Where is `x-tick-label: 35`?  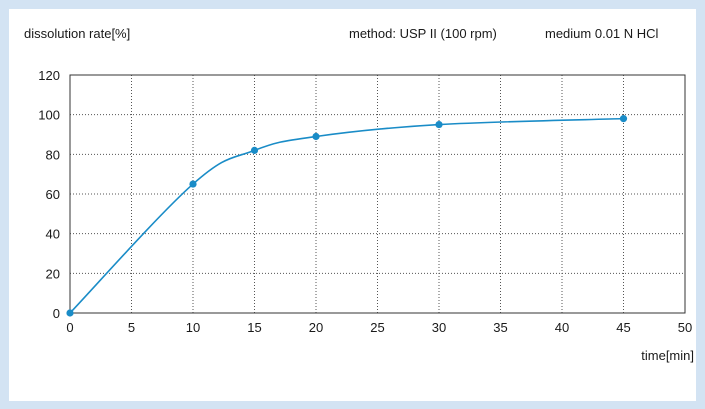 x-tick-label: 35 is located at coordinates (500, 327).